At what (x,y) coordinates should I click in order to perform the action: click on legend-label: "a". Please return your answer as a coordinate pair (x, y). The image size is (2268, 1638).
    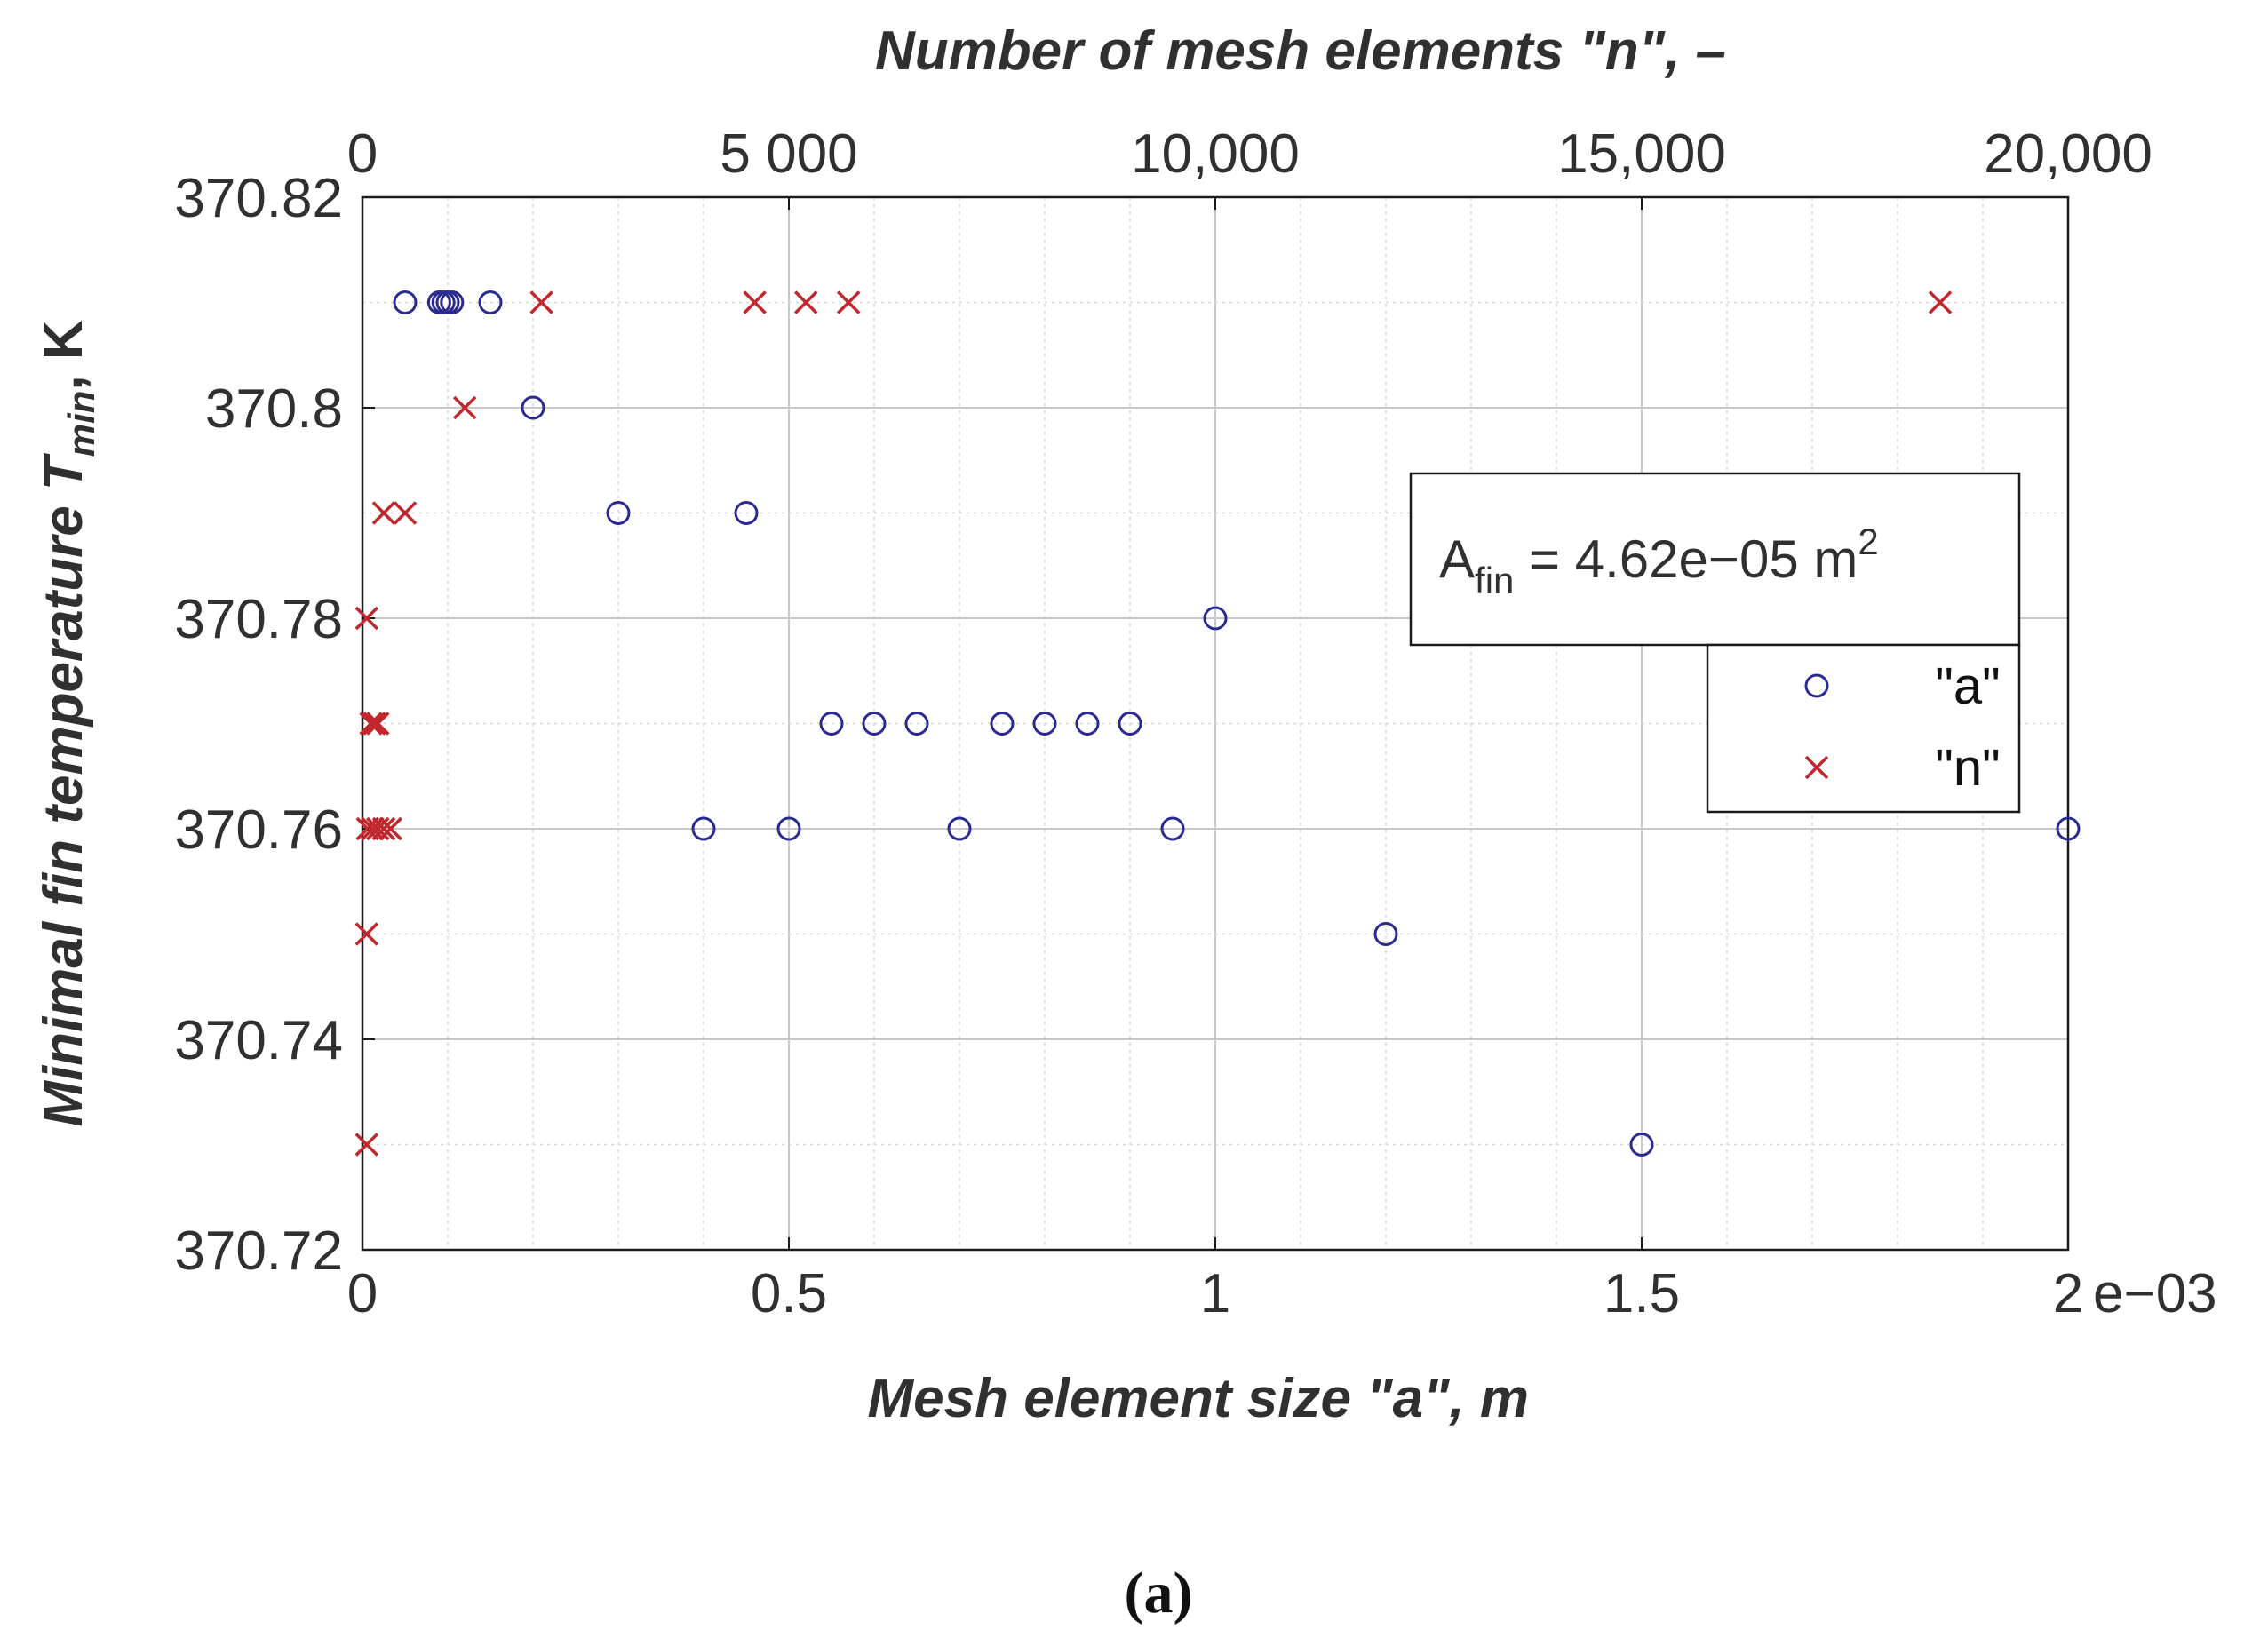
    Looking at the image, I should click on (1967, 686).